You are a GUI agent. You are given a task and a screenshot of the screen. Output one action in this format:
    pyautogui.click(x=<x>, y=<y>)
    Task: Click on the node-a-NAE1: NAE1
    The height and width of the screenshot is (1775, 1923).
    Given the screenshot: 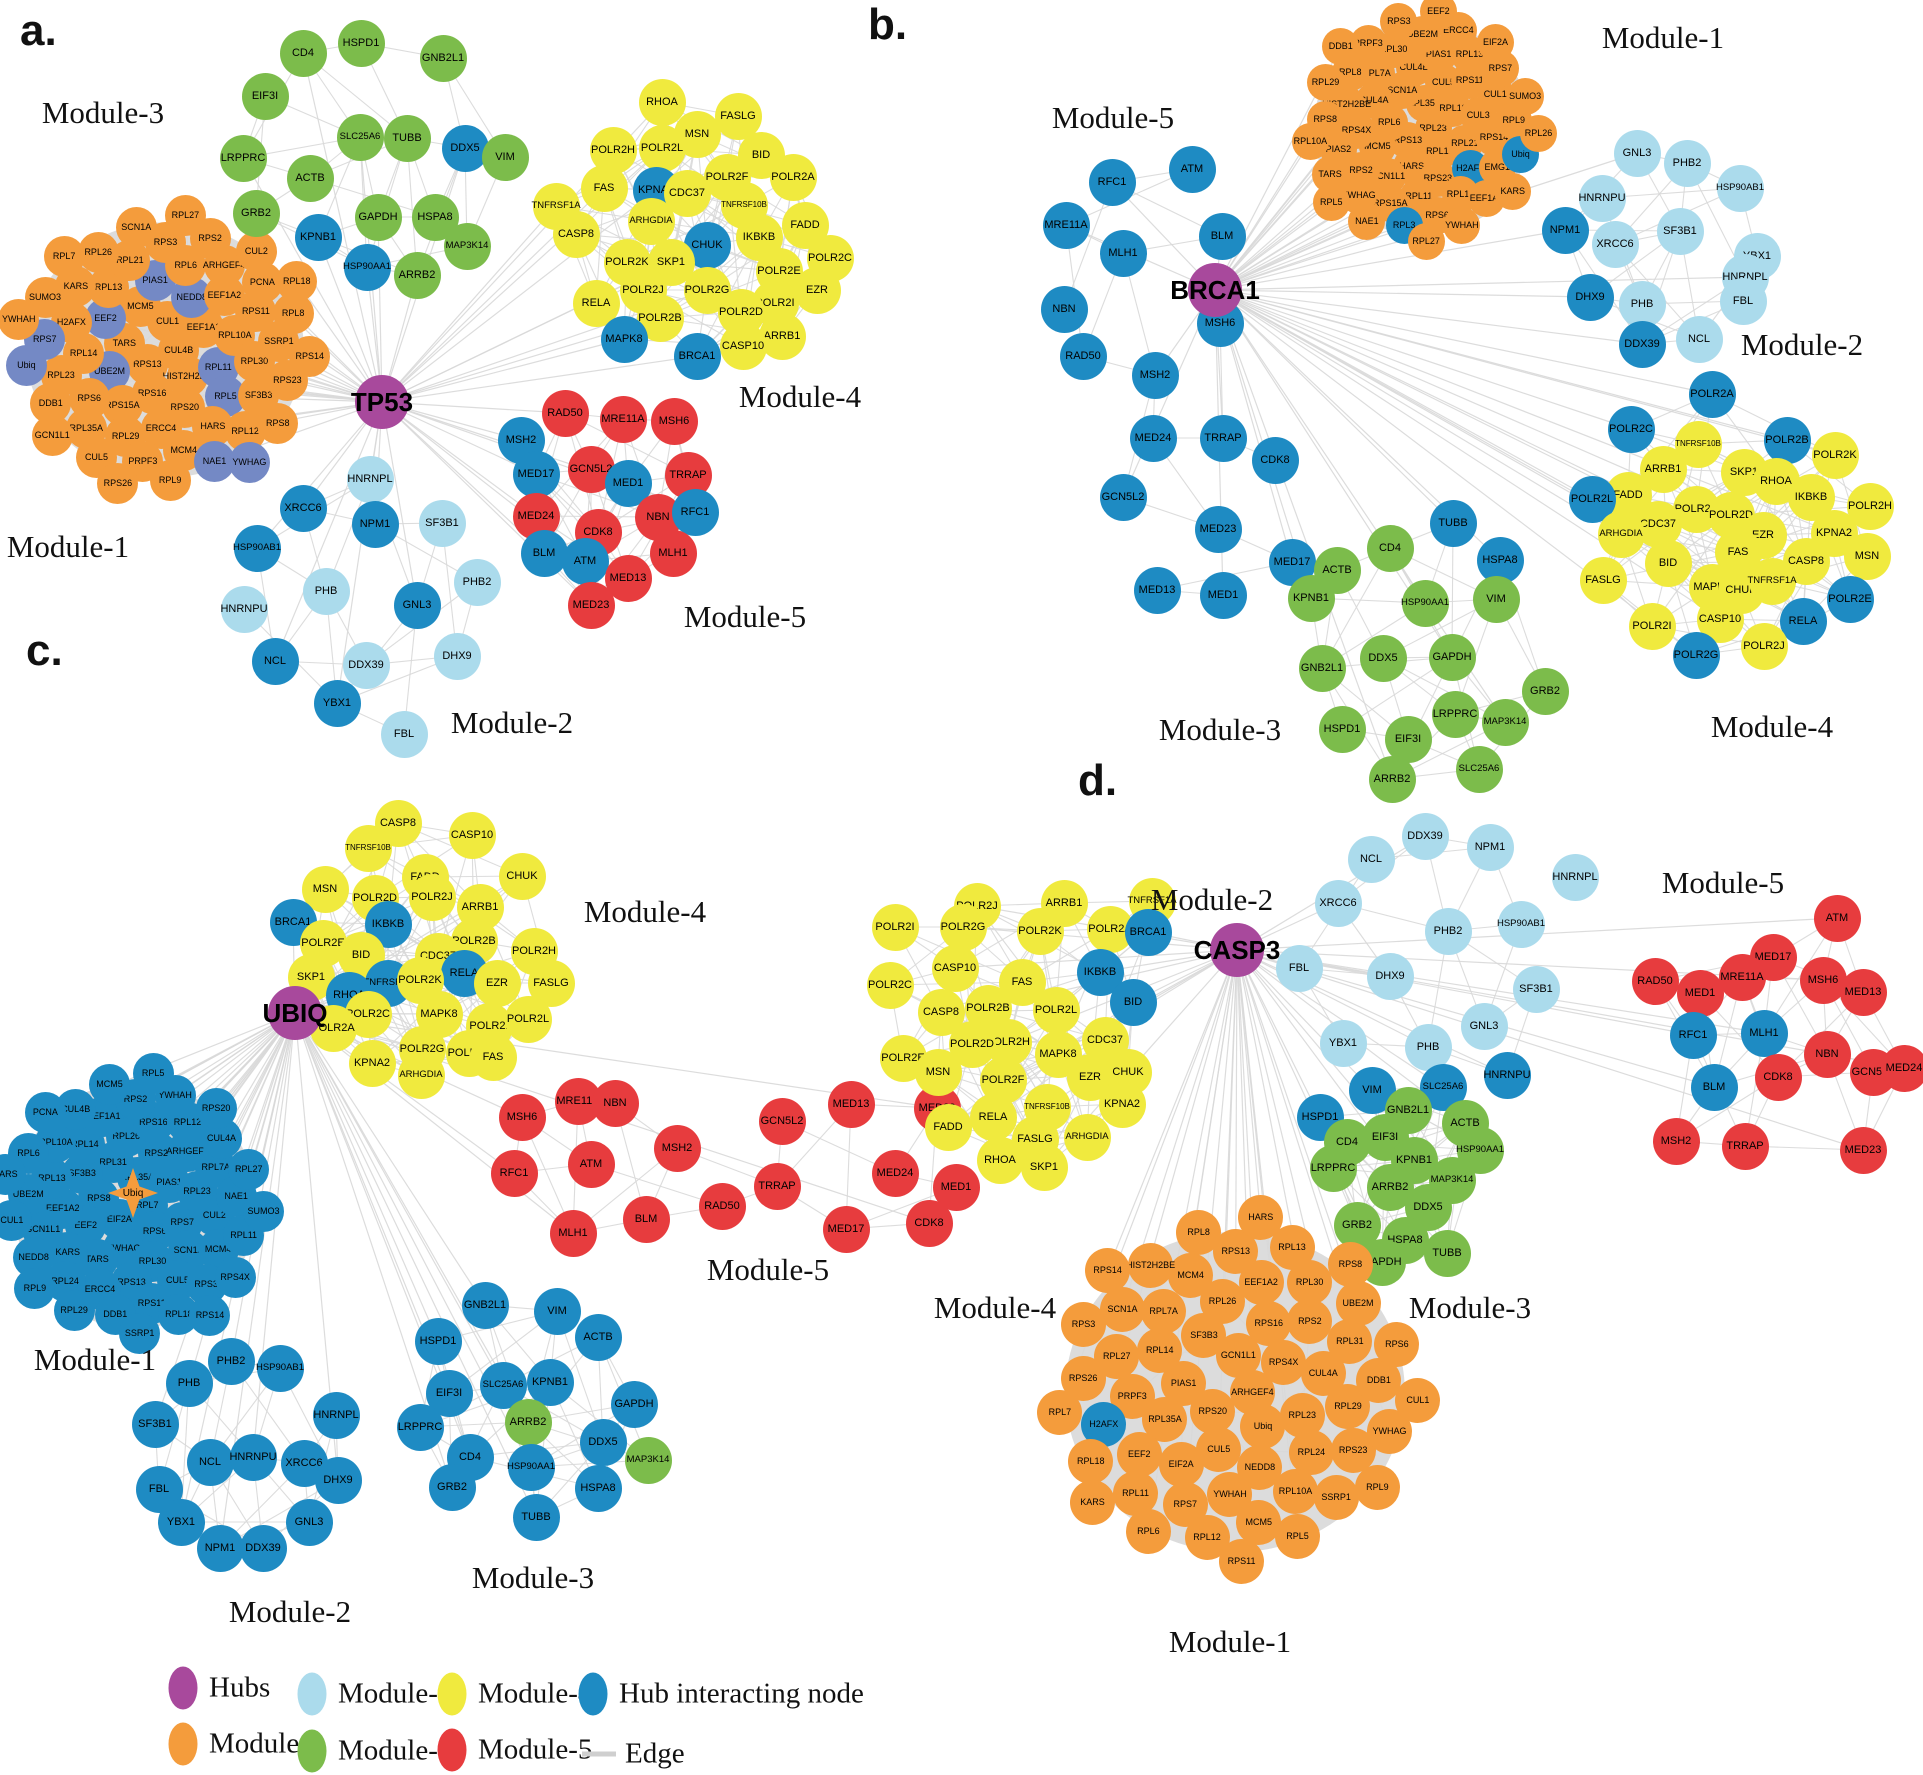 What is the action you would take?
    pyautogui.click(x=214, y=462)
    